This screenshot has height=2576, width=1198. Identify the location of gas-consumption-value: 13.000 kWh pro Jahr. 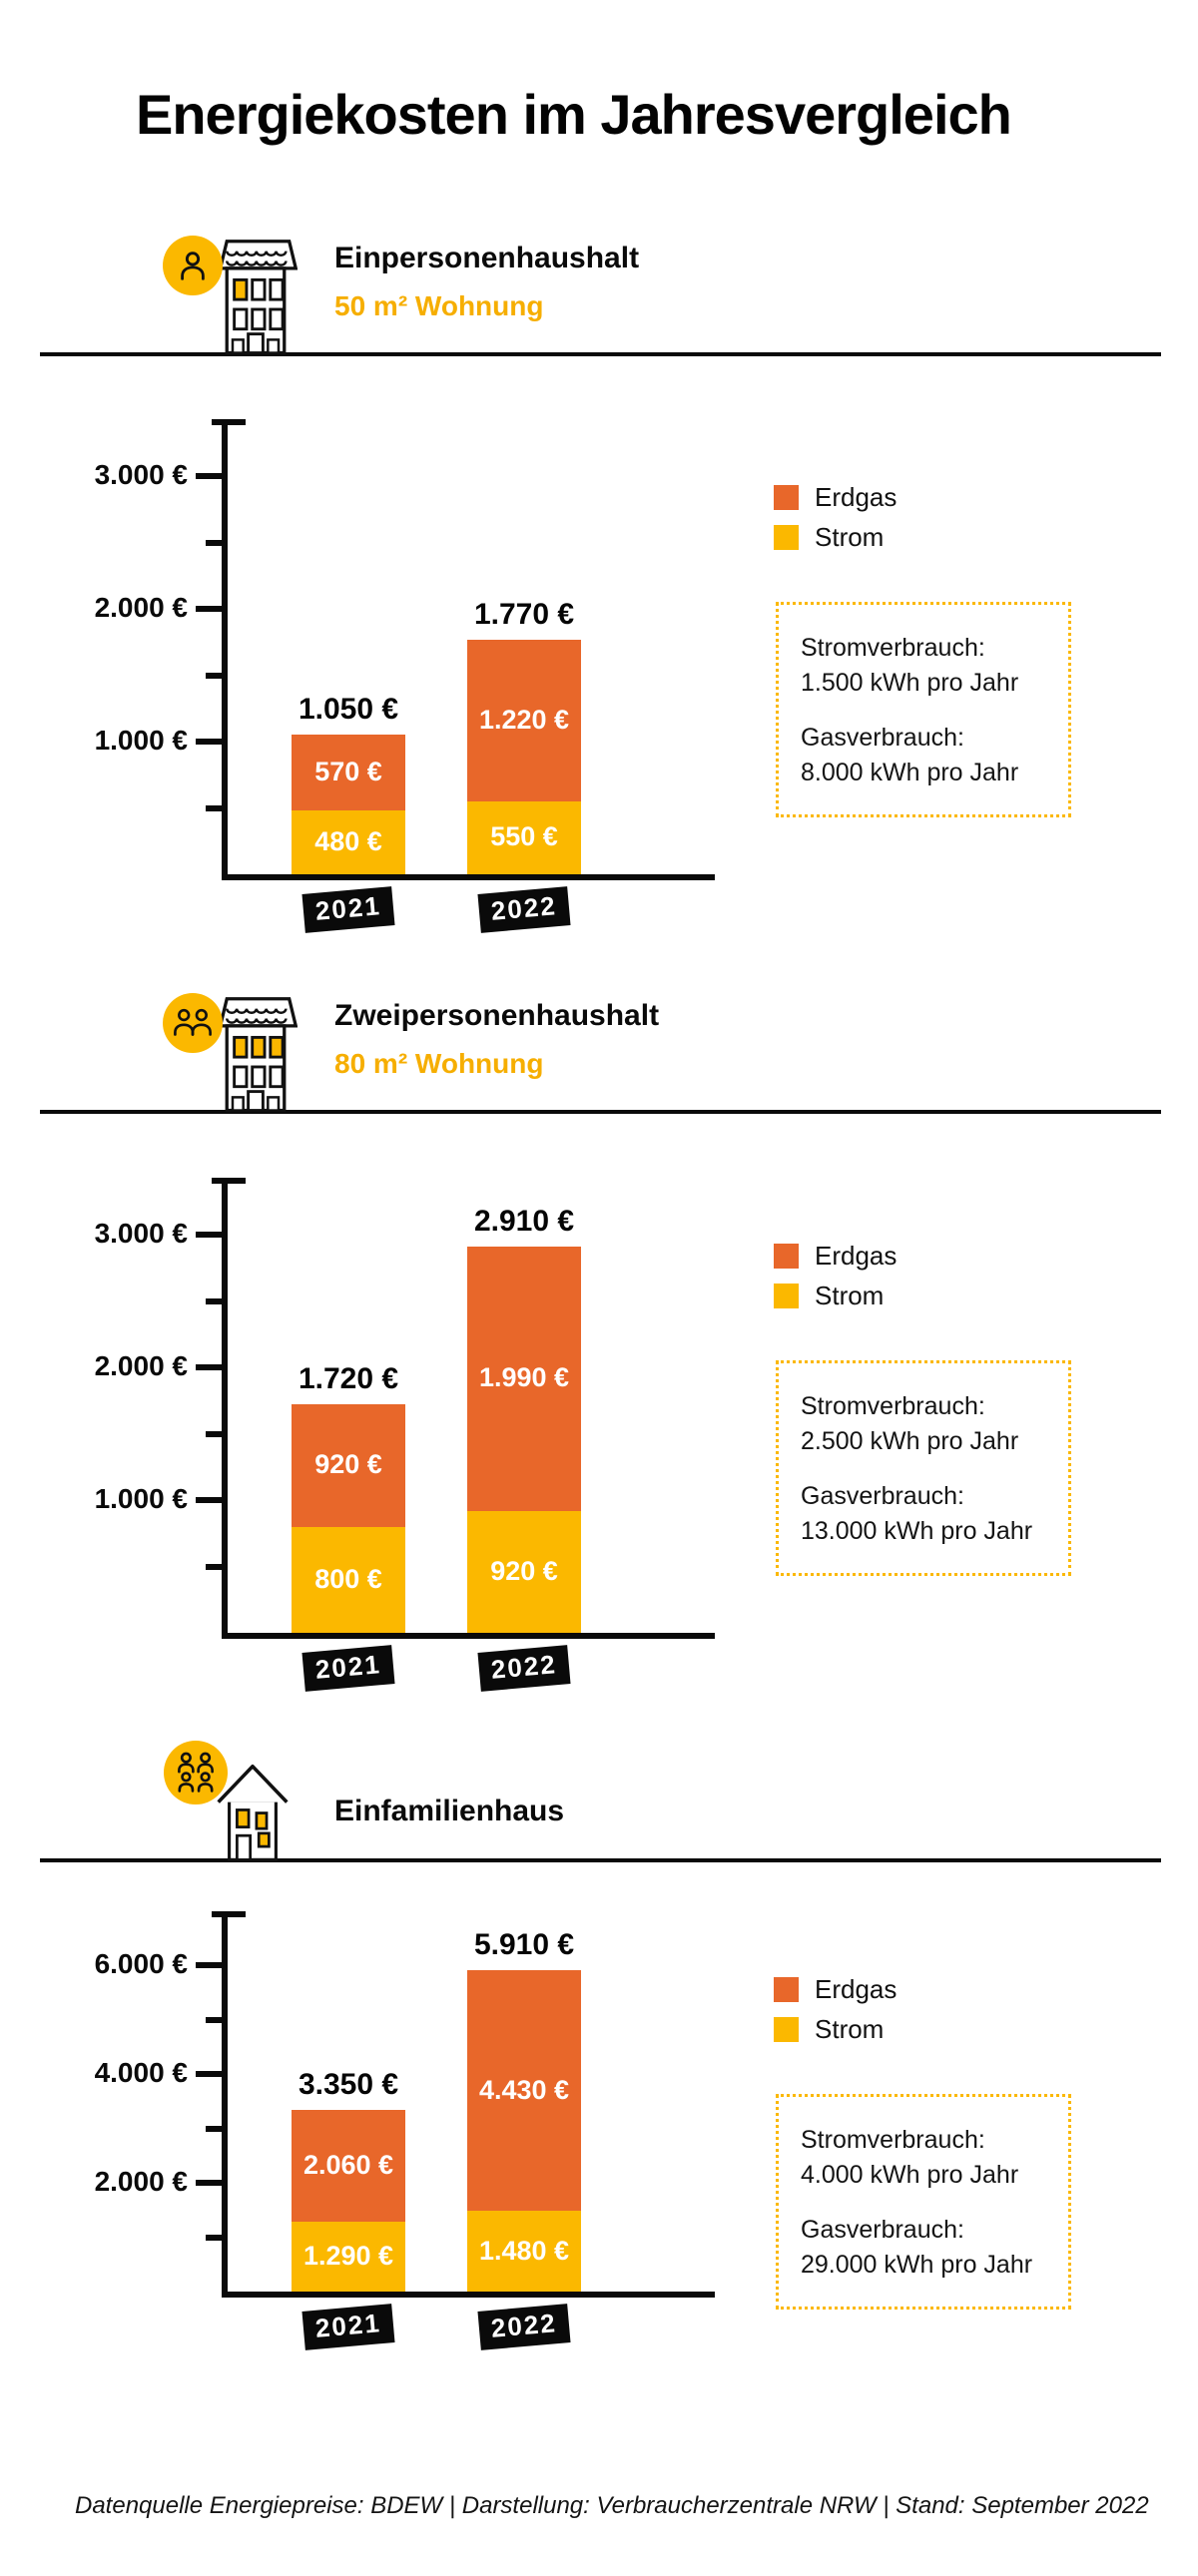
(917, 1531).